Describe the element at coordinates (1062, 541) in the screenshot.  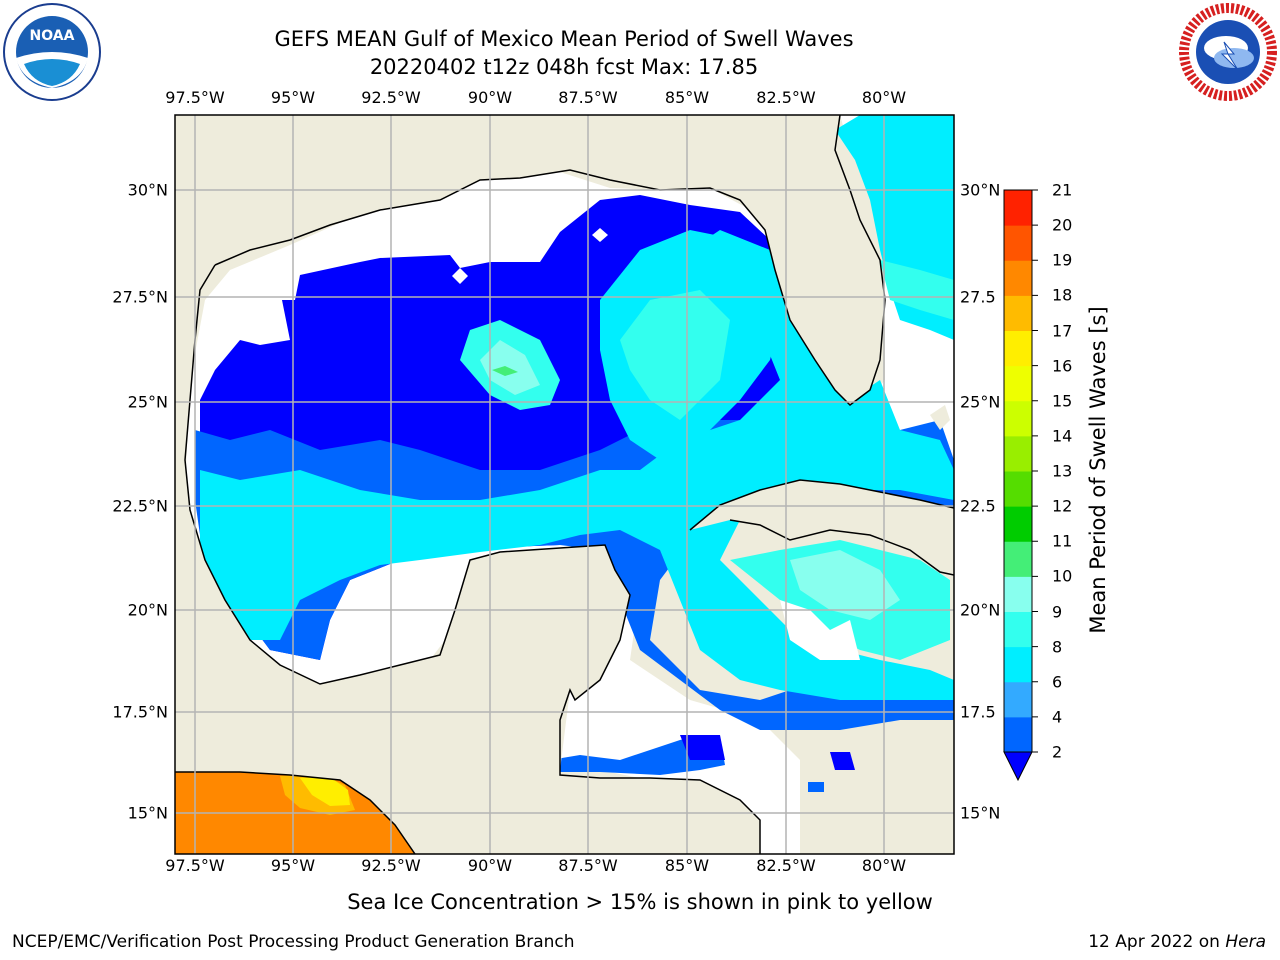
I see `colorbar-tick-label: 11` at that location.